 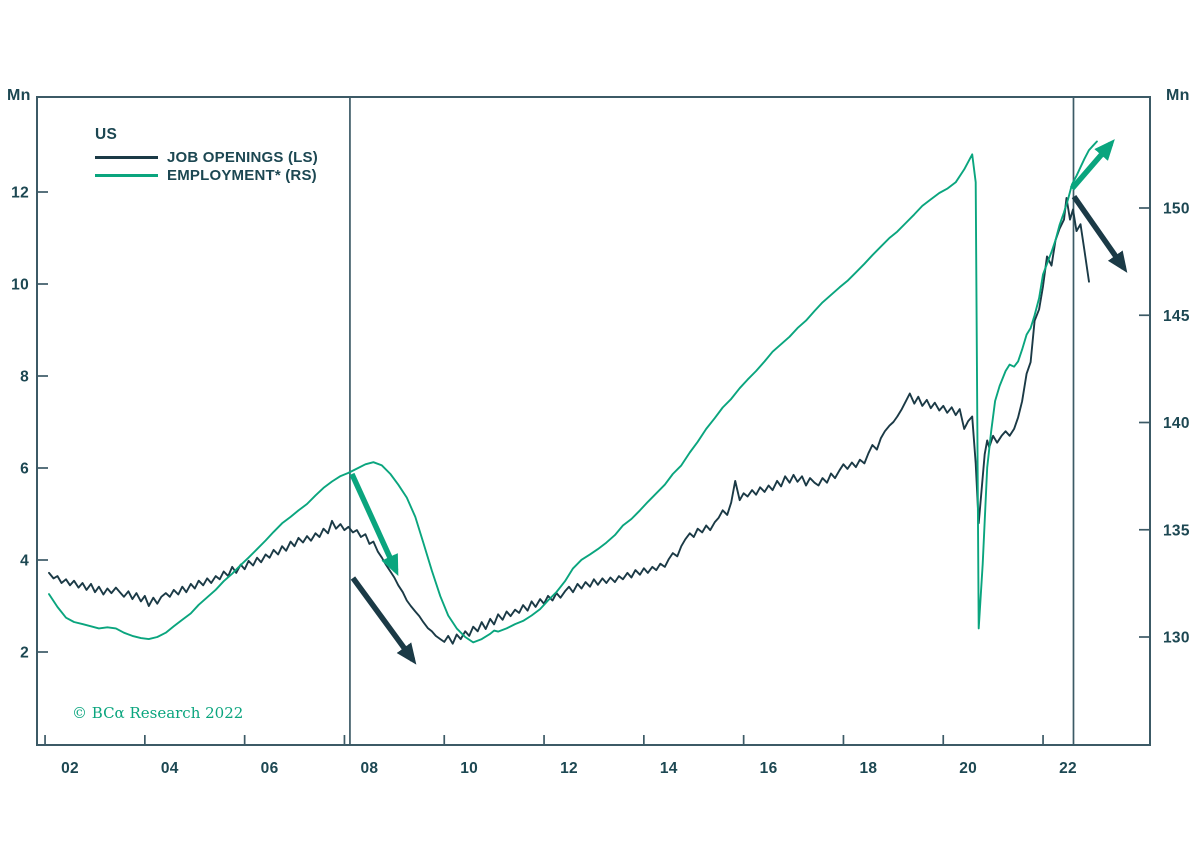 What do you see at coordinates (270, 768) in the screenshot?
I see `x-tick-label: 06` at bounding box center [270, 768].